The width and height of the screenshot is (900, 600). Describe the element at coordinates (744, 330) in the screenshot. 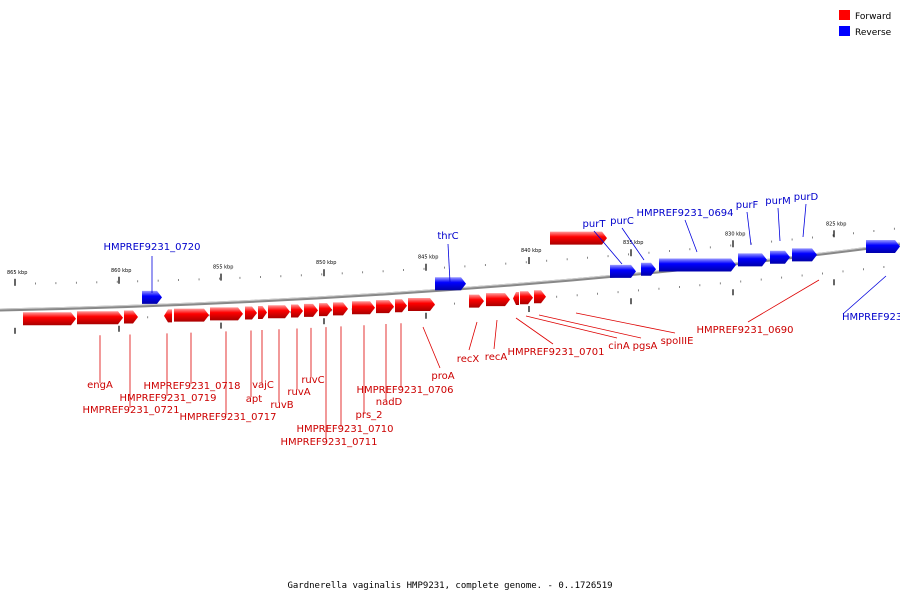

I see `forward-gene-label: HMPREF9231_0690` at that location.